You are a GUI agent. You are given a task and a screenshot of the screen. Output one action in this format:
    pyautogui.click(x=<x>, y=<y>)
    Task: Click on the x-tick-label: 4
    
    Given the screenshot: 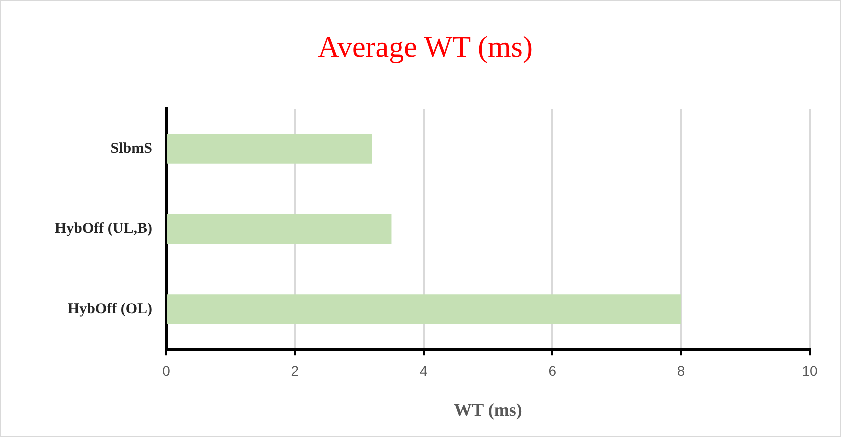 What is the action you would take?
    pyautogui.click(x=424, y=370)
    